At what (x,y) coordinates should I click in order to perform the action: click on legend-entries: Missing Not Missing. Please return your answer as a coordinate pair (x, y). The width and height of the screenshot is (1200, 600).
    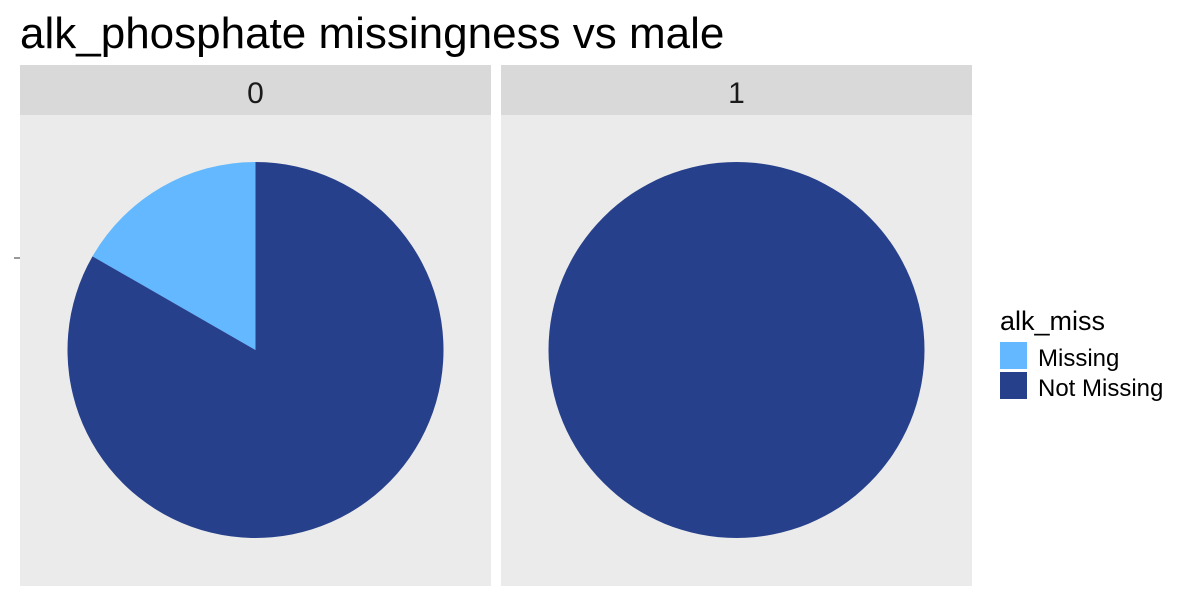
    Looking at the image, I should click on (1081, 372).